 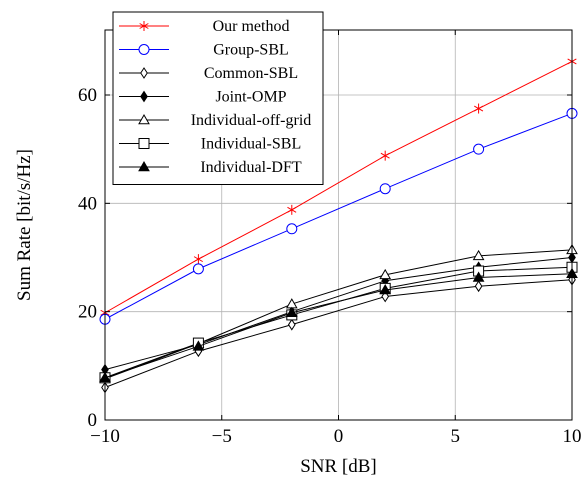 I want to click on legend-entry: Individual-SBL, so click(x=210, y=144).